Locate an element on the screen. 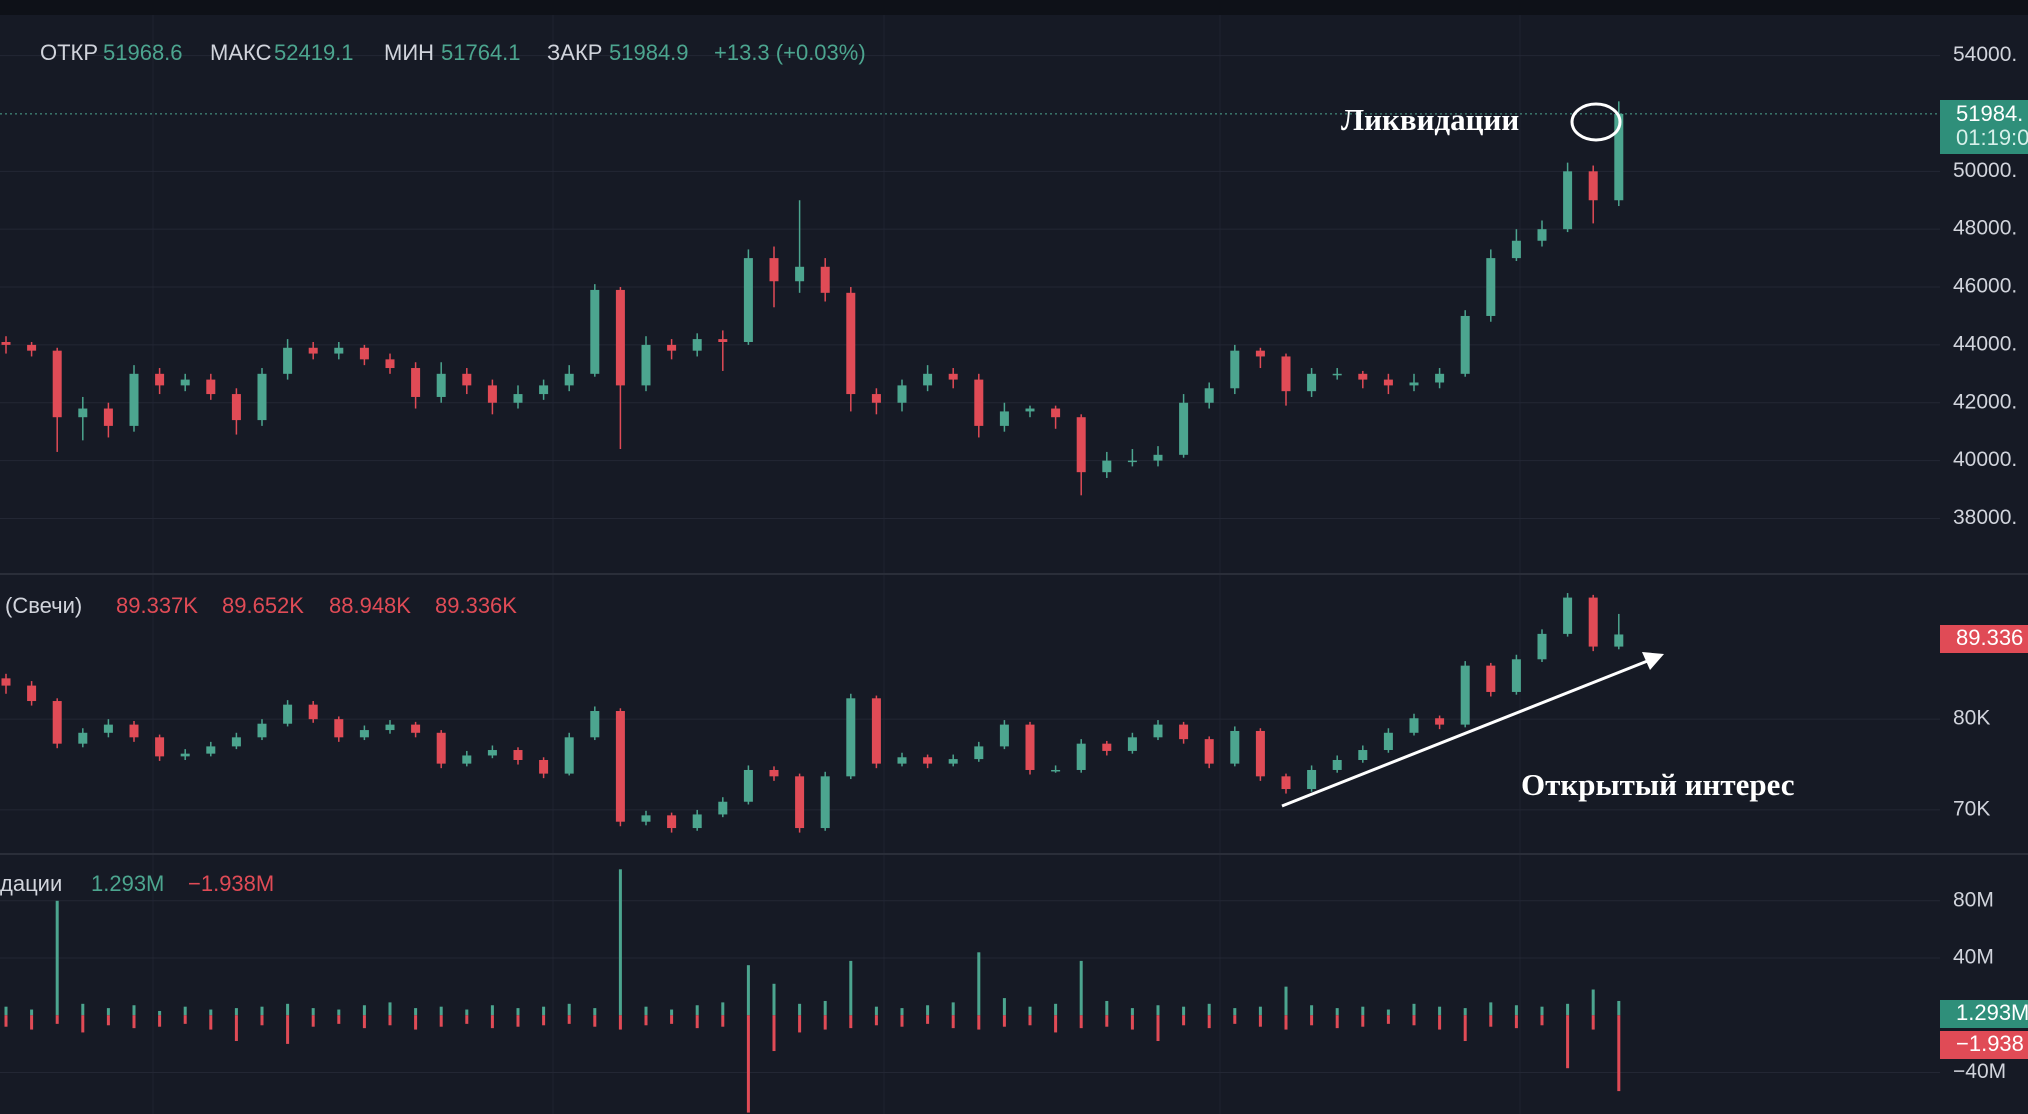  oi-legend-value: 88.948K is located at coordinates (370, 605).